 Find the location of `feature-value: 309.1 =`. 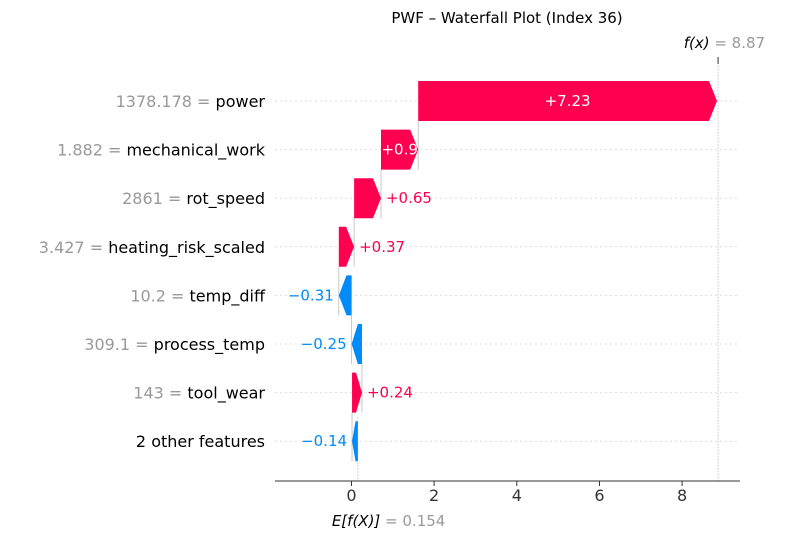

feature-value: 309.1 = is located at coordinates (118, 344).